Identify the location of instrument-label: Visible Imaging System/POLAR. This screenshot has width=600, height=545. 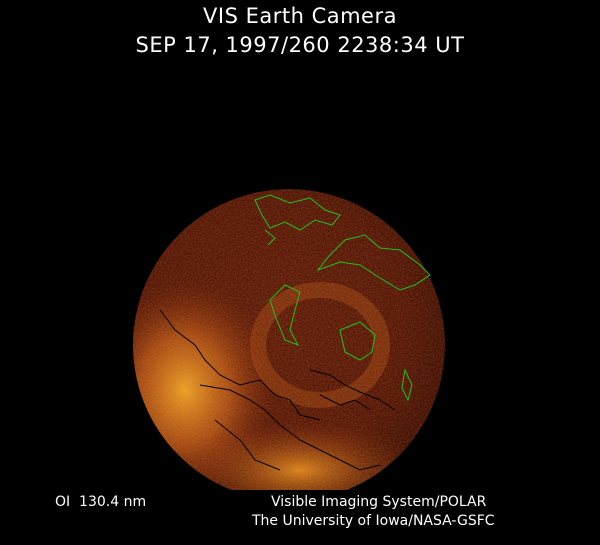
(379, 502).